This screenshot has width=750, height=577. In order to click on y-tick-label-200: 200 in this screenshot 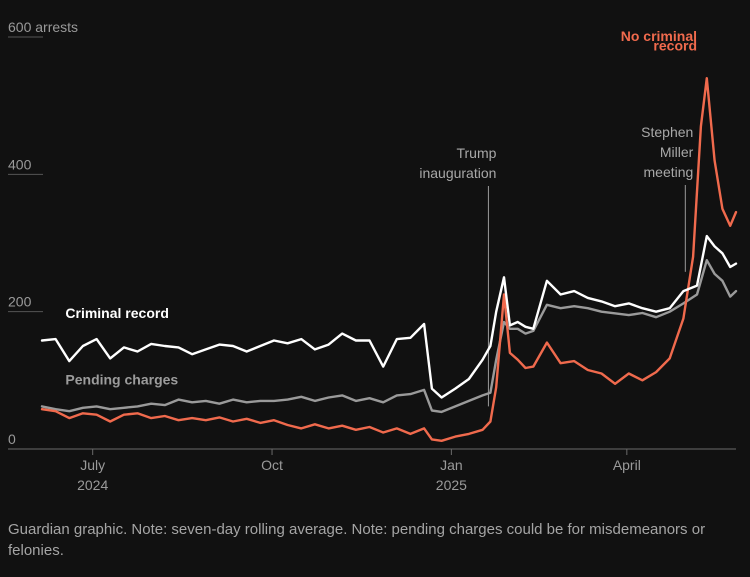, I will do `click(20, 302)`.